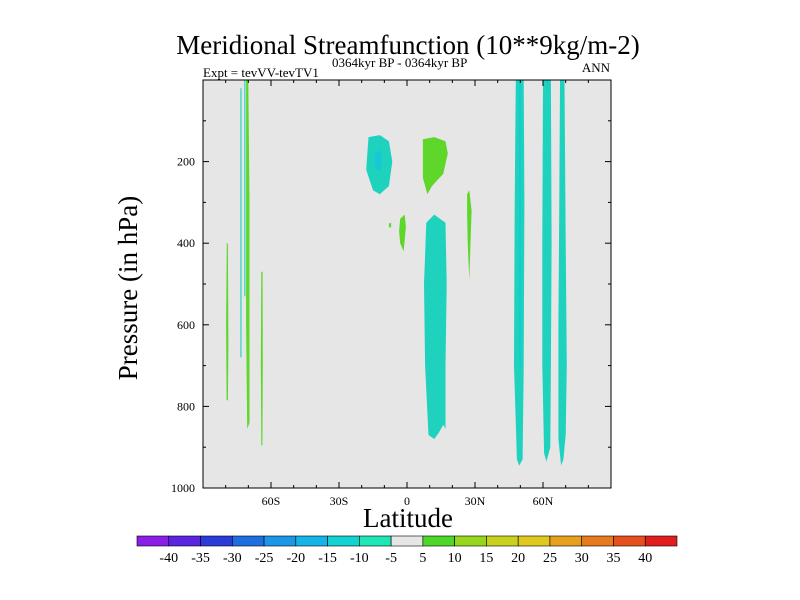  What do you see at coordinates (475, 501) in the screenshot?
I see `x-tick-label: 30N` at bounding box center [475, 501].